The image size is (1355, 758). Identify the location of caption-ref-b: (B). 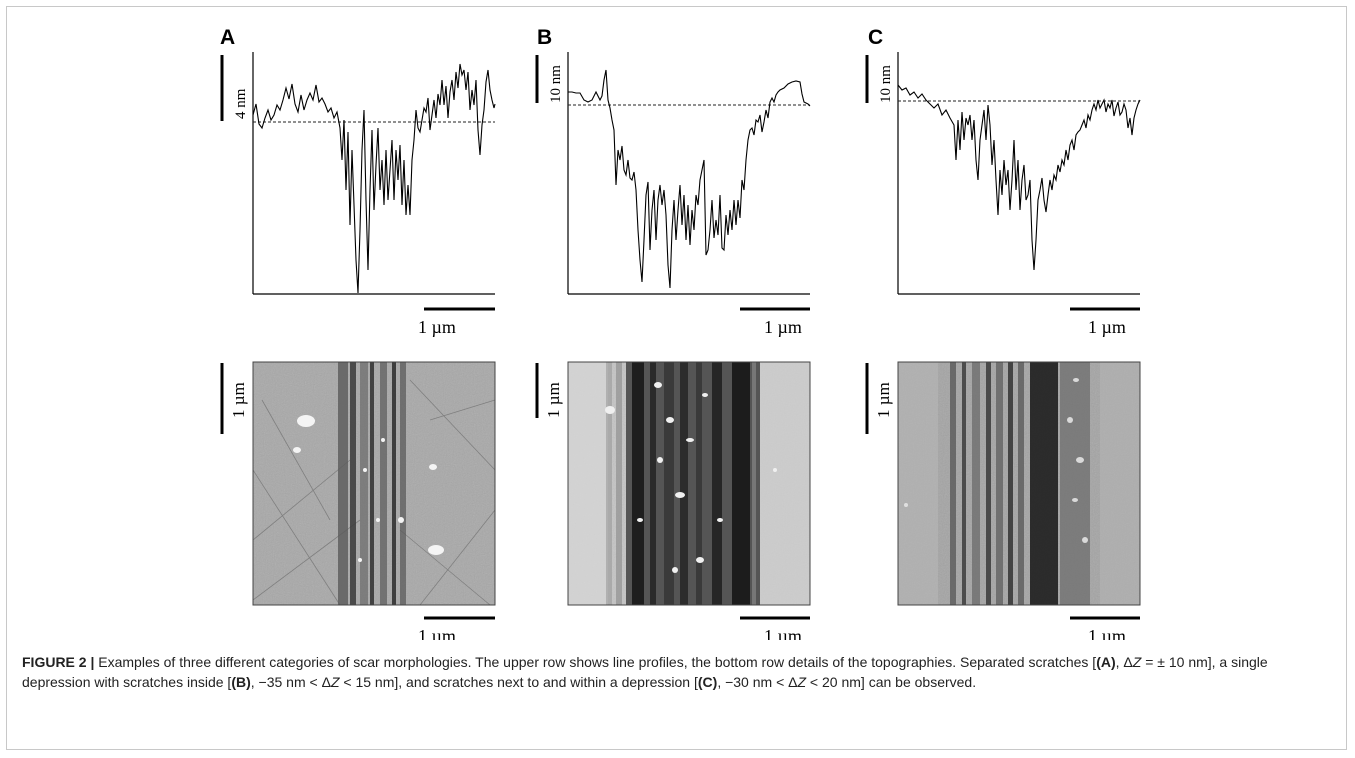
(241, 682).